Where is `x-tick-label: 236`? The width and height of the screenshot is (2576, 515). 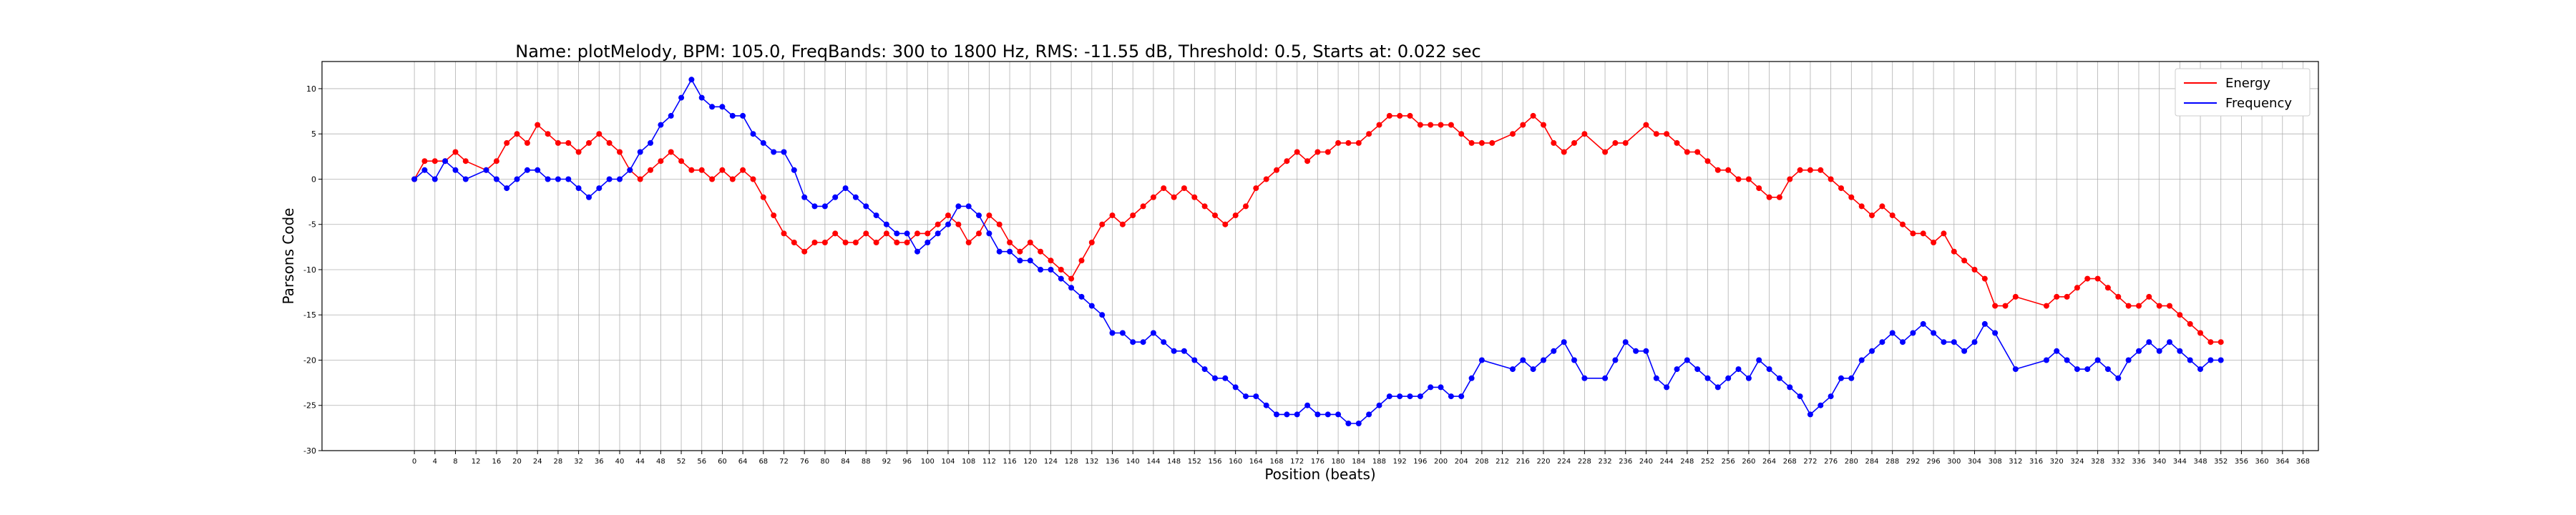
x-tick-label: 236 is located at coordinates (1625, 462).